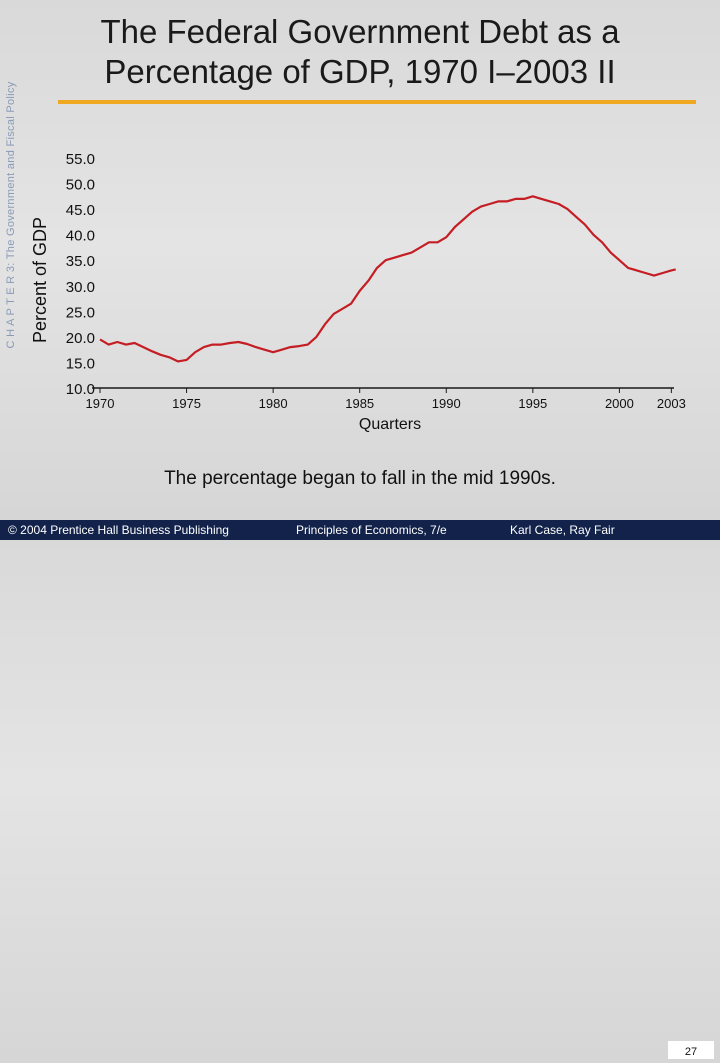 The width and height of the screenshot is (720, 1063). I want to click on y-tick-label: 35.0, so click(80, 261).